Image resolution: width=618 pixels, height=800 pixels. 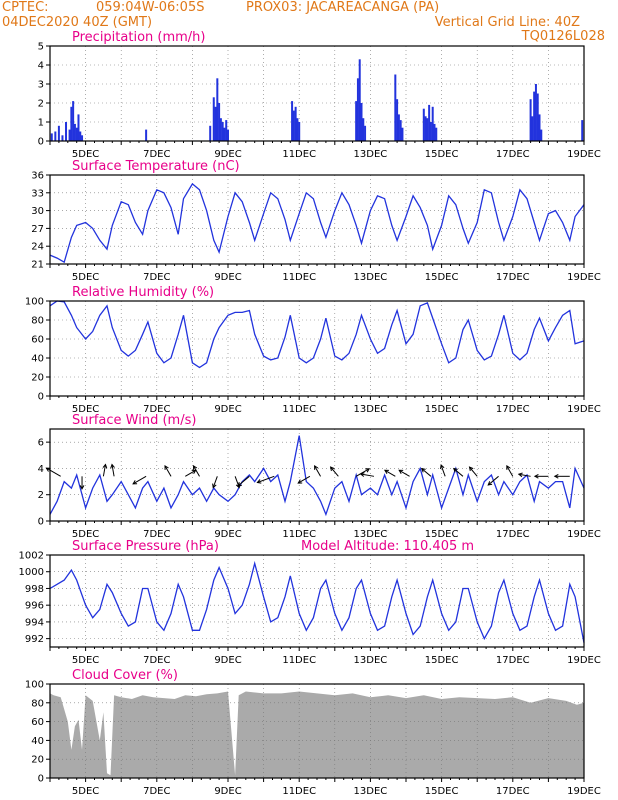 I want to click on panel-frame, so click(x=317, y=93).